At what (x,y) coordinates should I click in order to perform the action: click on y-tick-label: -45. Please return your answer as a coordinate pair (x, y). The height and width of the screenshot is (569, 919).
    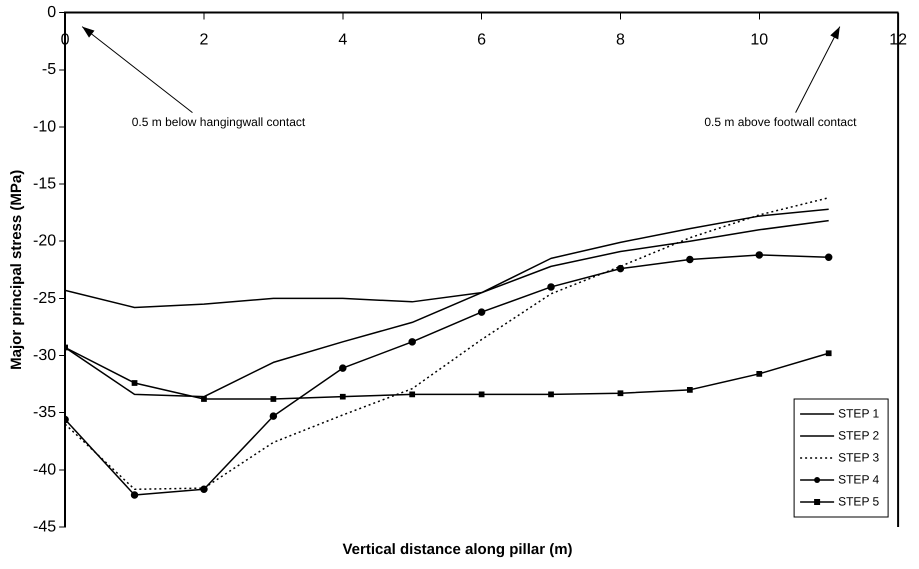
    Looking at the image, I should click on (44, 527).